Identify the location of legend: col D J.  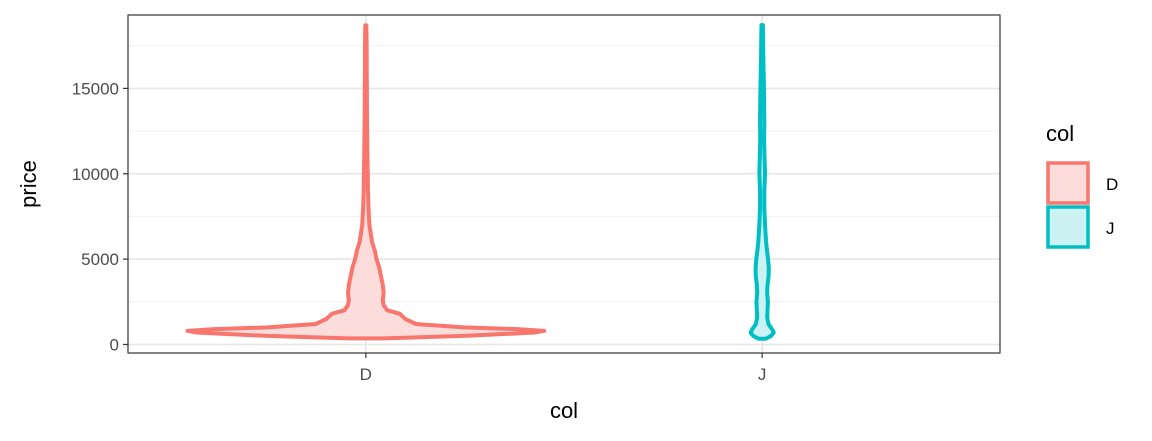
(1082, 185).